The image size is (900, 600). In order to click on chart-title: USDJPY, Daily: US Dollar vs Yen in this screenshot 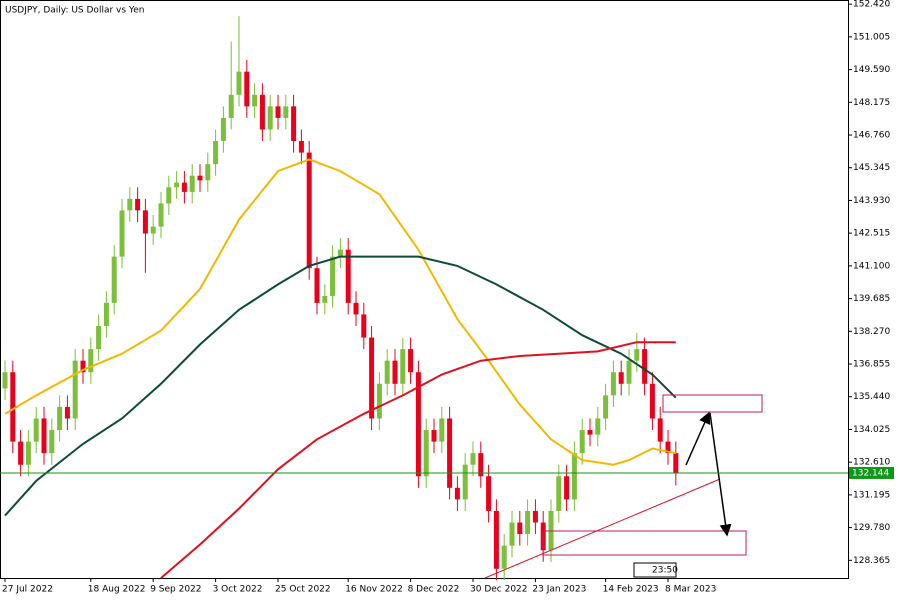, I will do `click(74, 11)`.